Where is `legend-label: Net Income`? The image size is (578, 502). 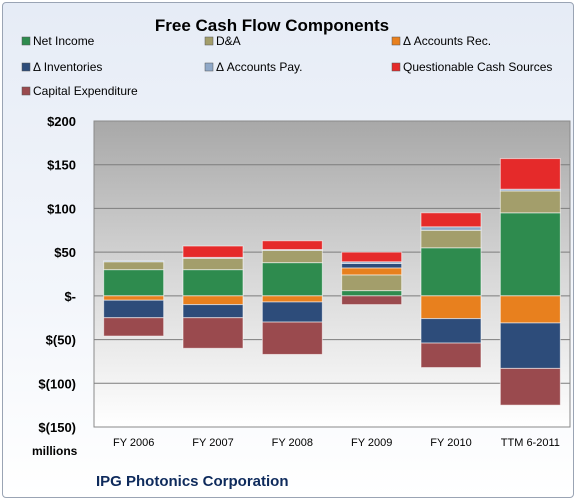
legend-label: Net Income is located at coordinates (64, 41).